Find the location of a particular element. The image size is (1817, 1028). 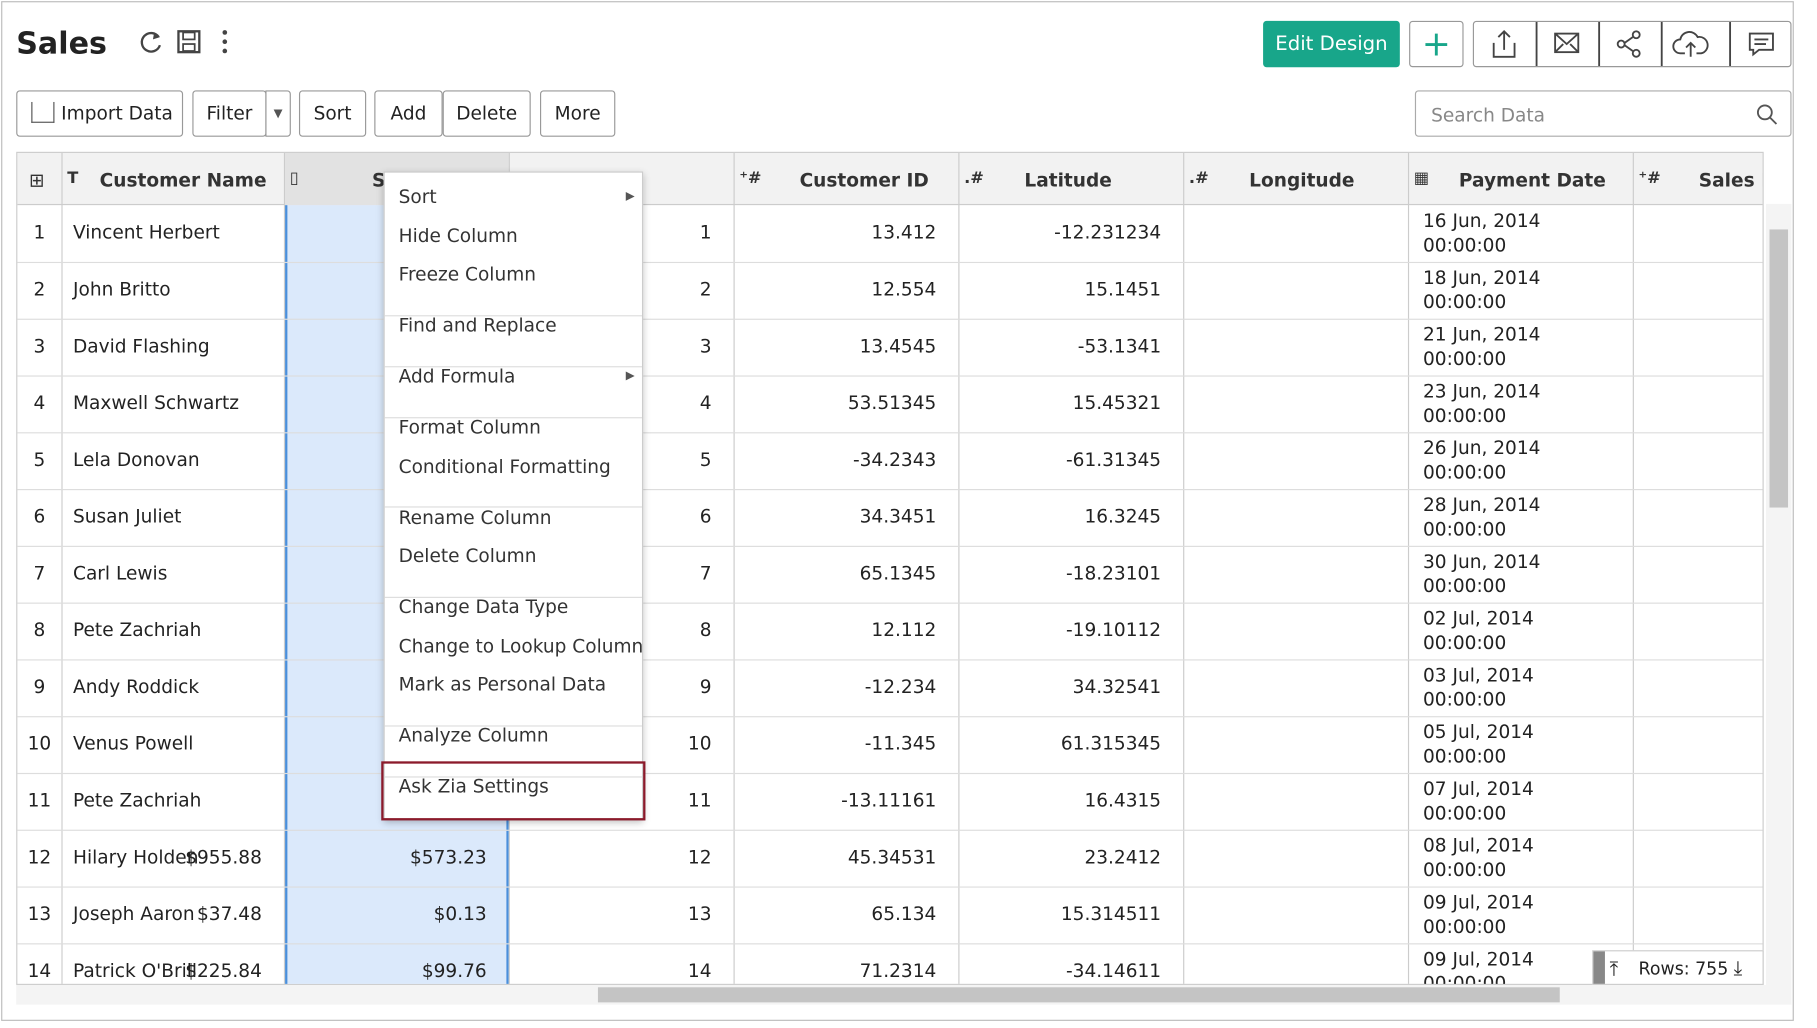

title-icons is located at coordinates (189, 43).